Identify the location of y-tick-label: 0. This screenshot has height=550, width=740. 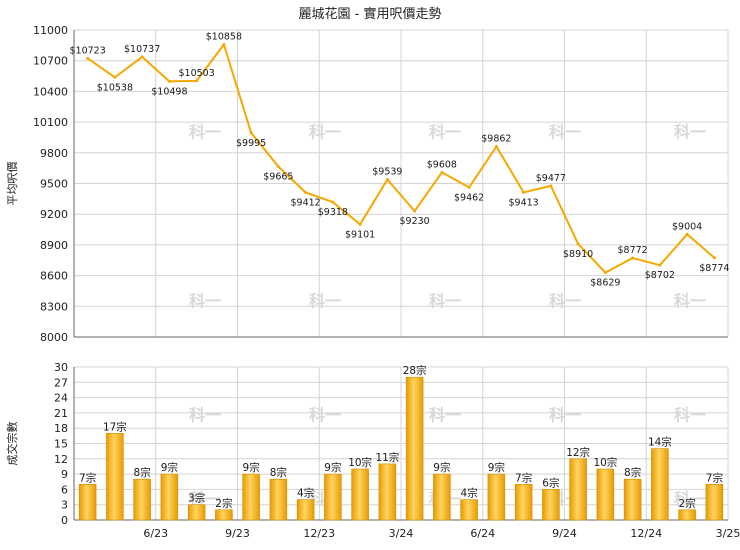
(64, 520).